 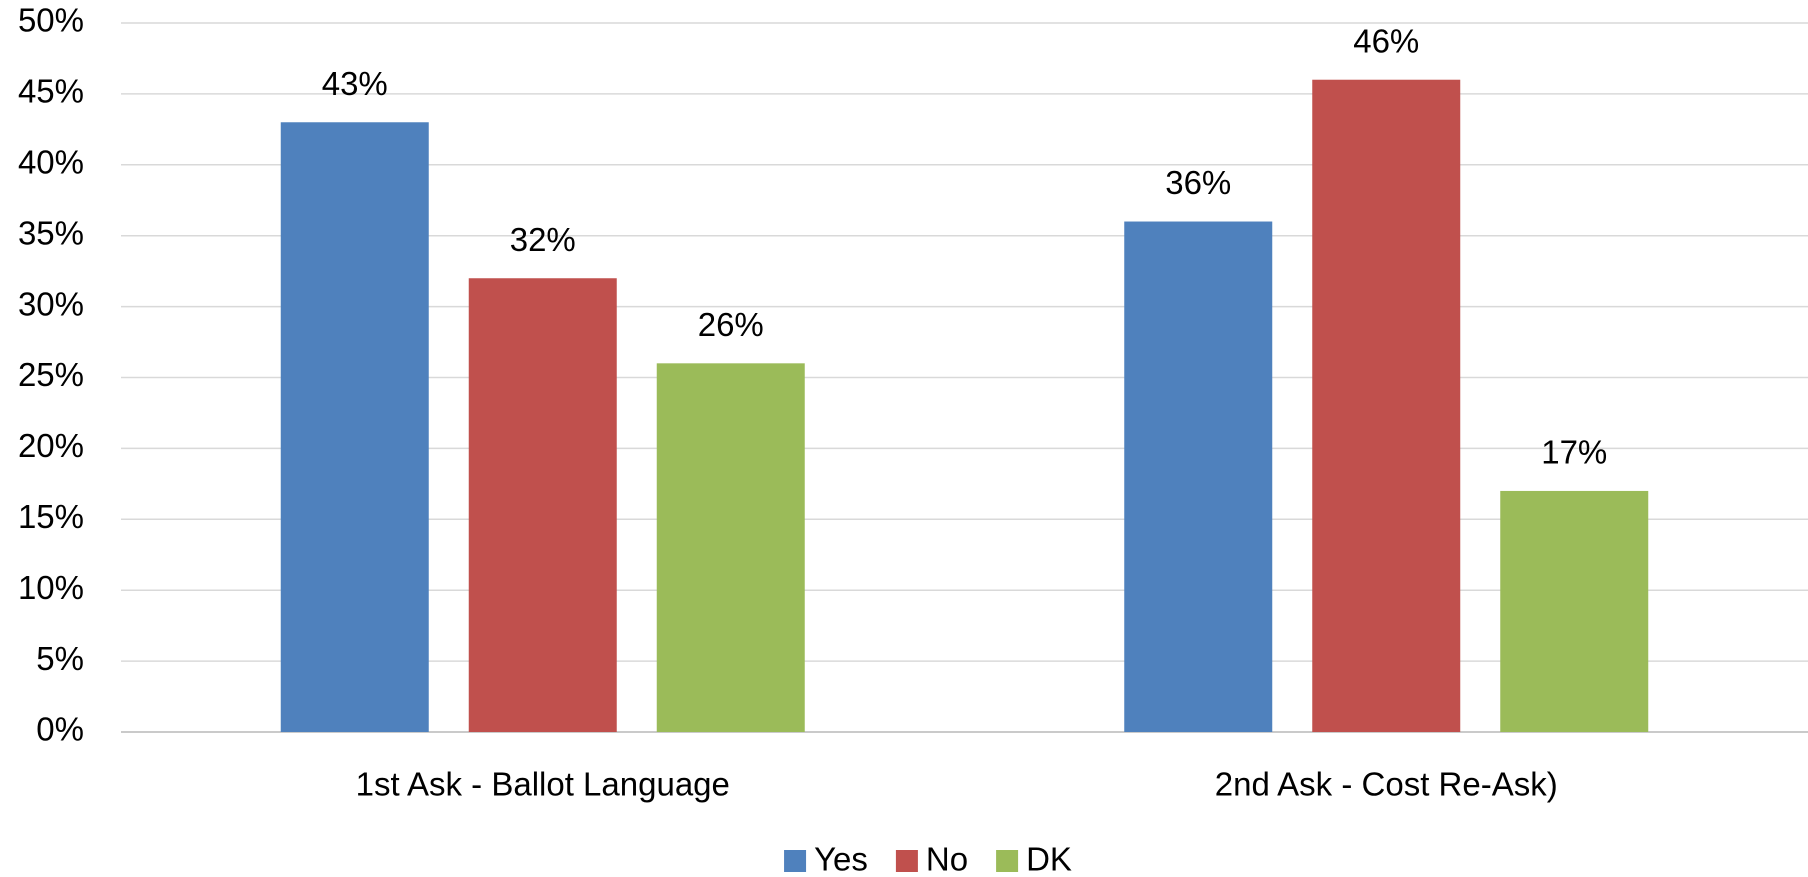 What do you see at coordinates (543, 239) in the screenshot?
I see `data-label: 32%` at bounding box center [543, 239].